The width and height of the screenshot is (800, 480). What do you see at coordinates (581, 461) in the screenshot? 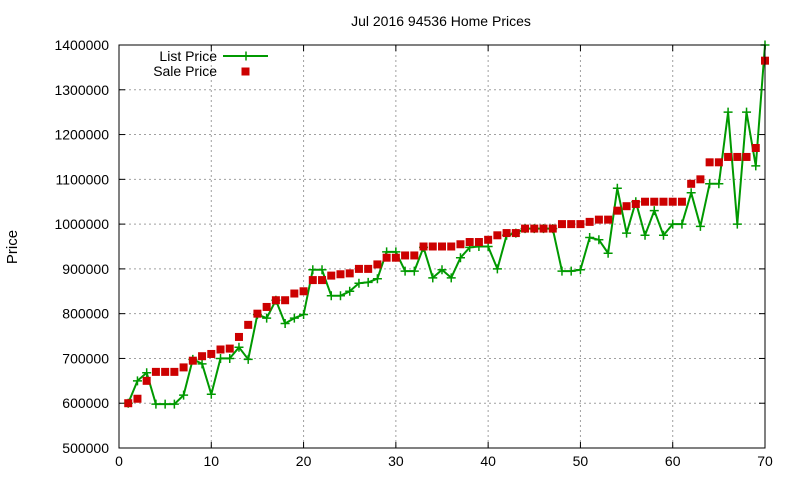
I see `x-tick-label: 50` at bounding box center [581, 461].